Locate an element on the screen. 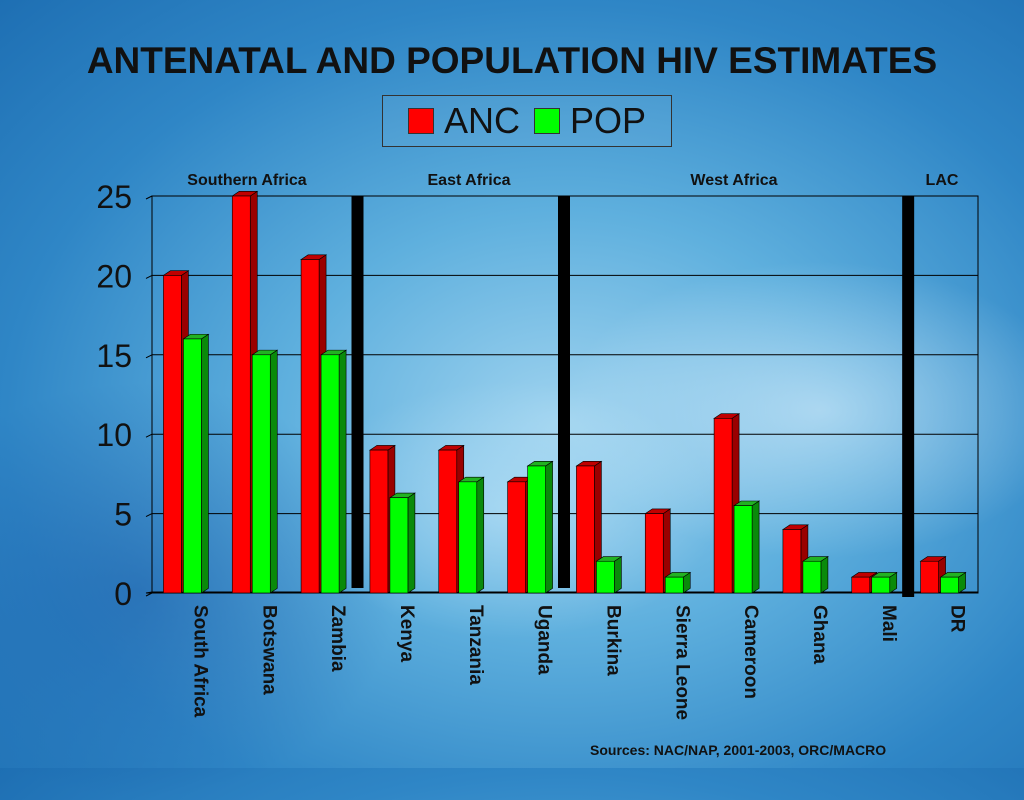 The image size is (1024, 800). legend-swatch-anc is located at coordinates (420, 121).